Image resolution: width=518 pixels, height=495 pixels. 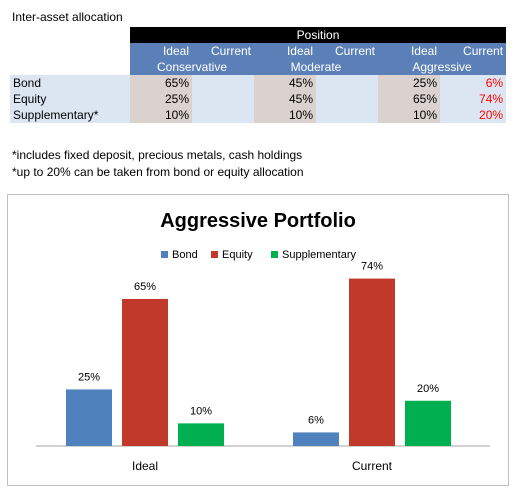 I want to click on data-label: 10%, so click(x=201, y=411).